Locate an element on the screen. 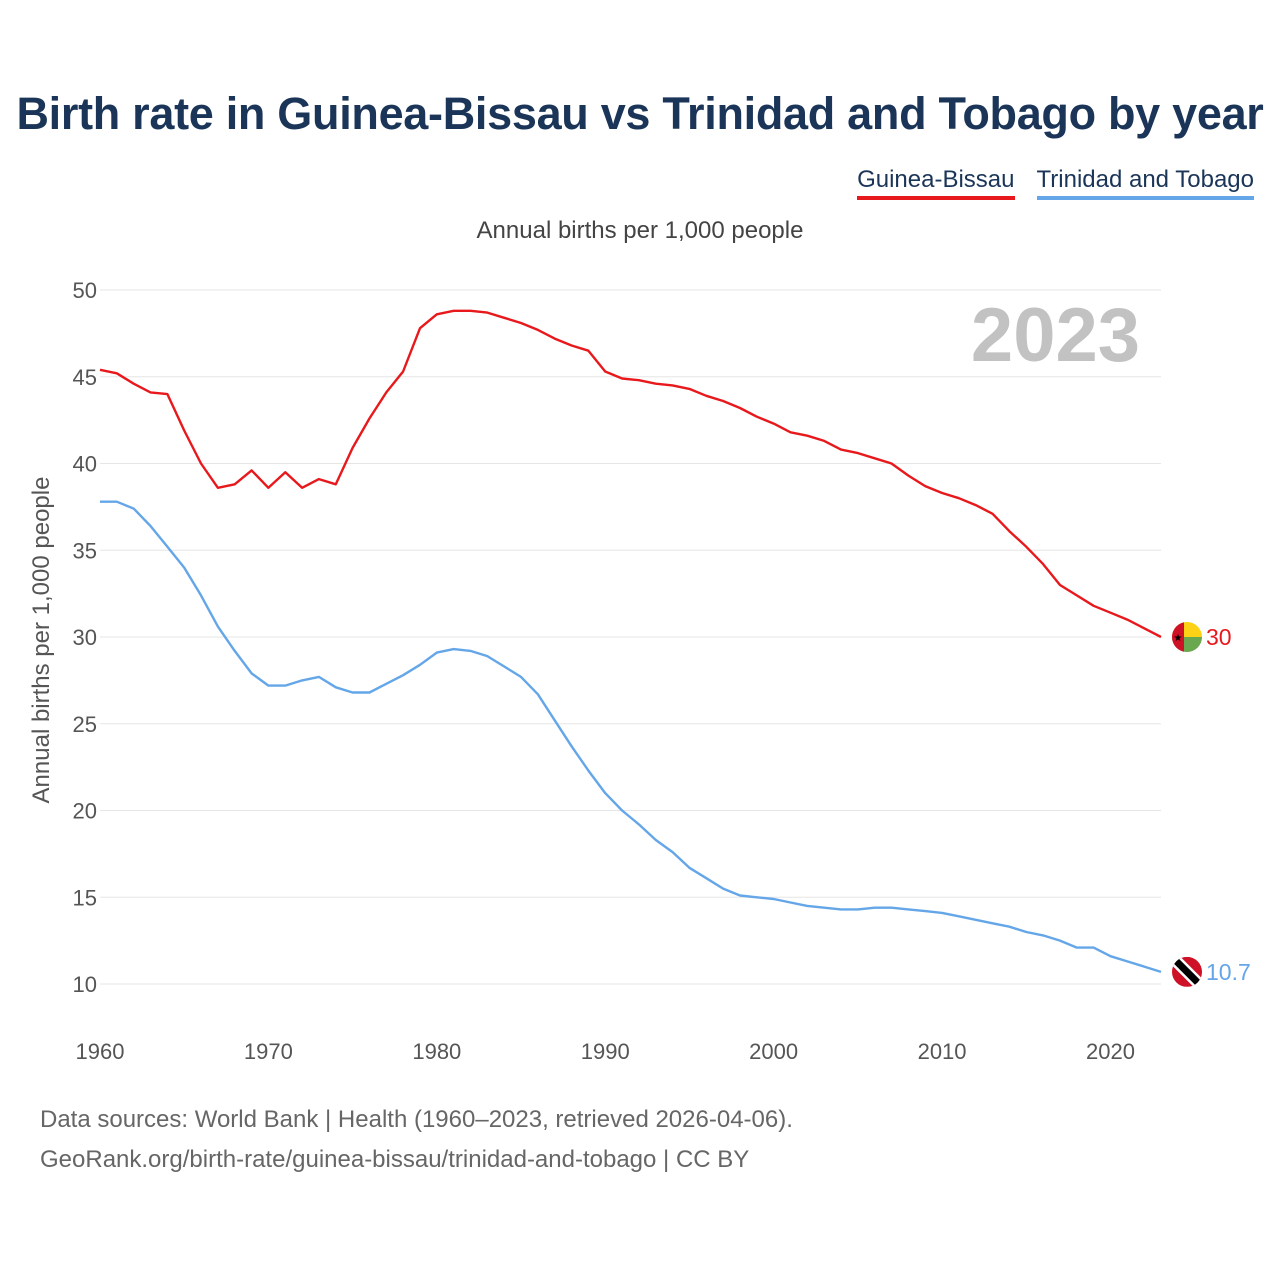 The width and height of the screenshot is (1280, 1280). trinidad-and-tobago-flag-icon is located at coordinates (1187, 971).